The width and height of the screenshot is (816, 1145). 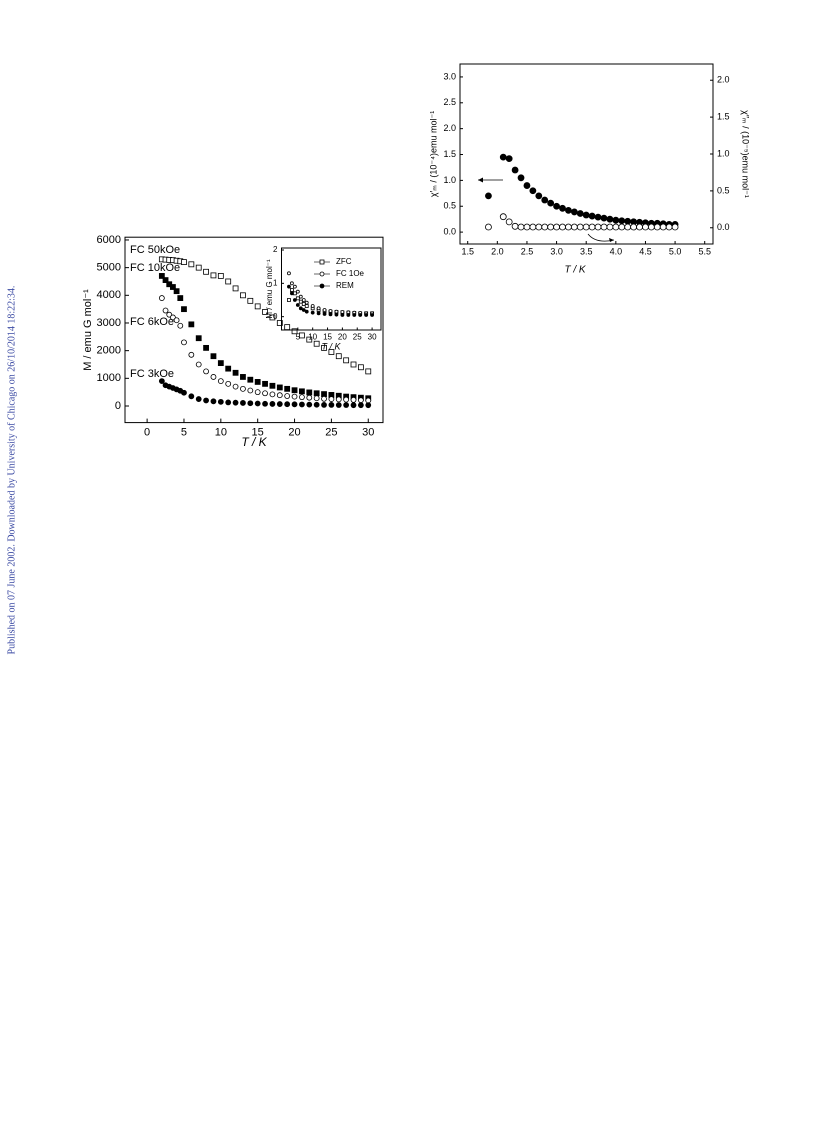 I want to click on x-axis-label: T / K, so click(x=575, y=270).